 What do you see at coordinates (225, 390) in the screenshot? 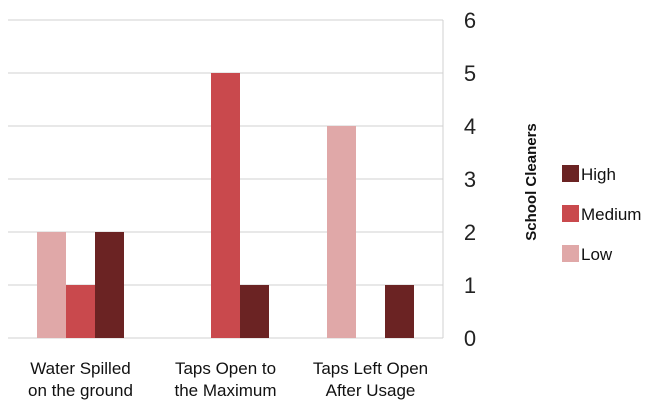
I see `category-label: the Maximum` at bounding box center [225, 390].